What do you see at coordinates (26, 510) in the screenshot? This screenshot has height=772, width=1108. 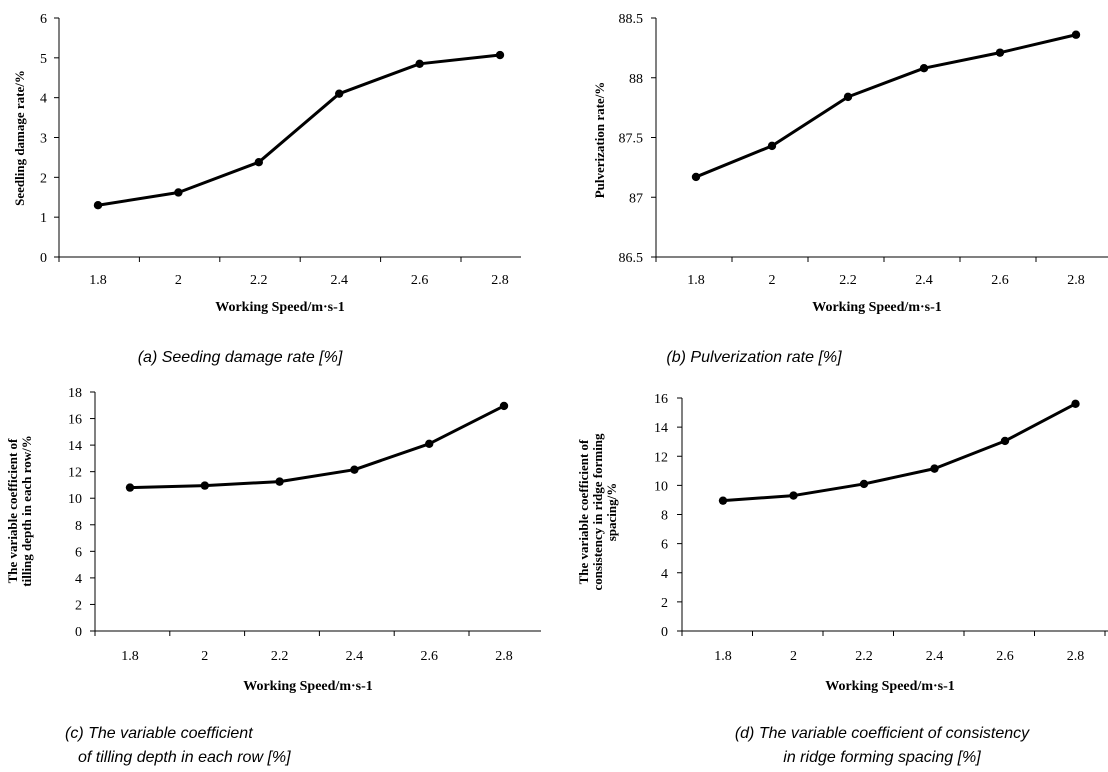 I see `y-axis-title-line: tilling depth in each row/%` at bounding box center [26, 510].